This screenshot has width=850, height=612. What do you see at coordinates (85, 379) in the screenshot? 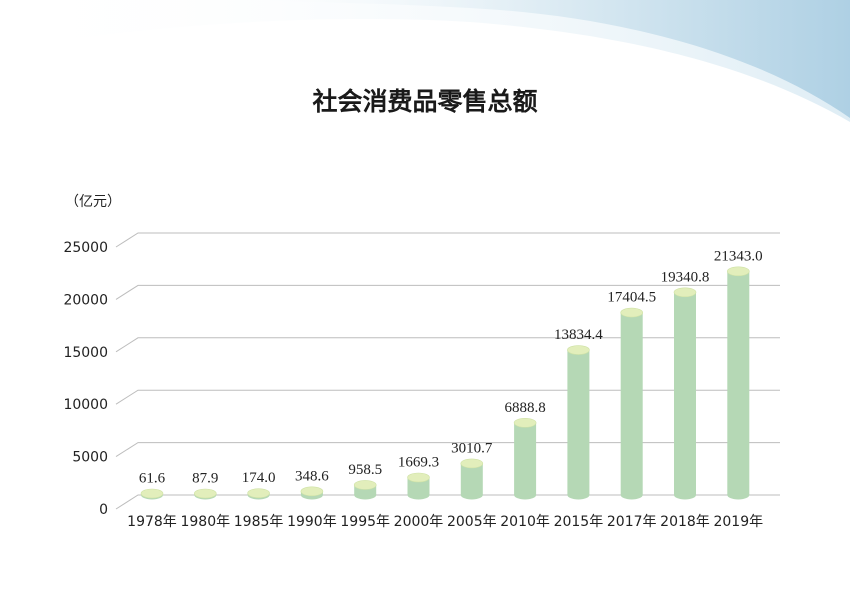
I see `y-axis-ticks: 0 5000 10000 15000 20000 25000` at bounding box center [85, 379].